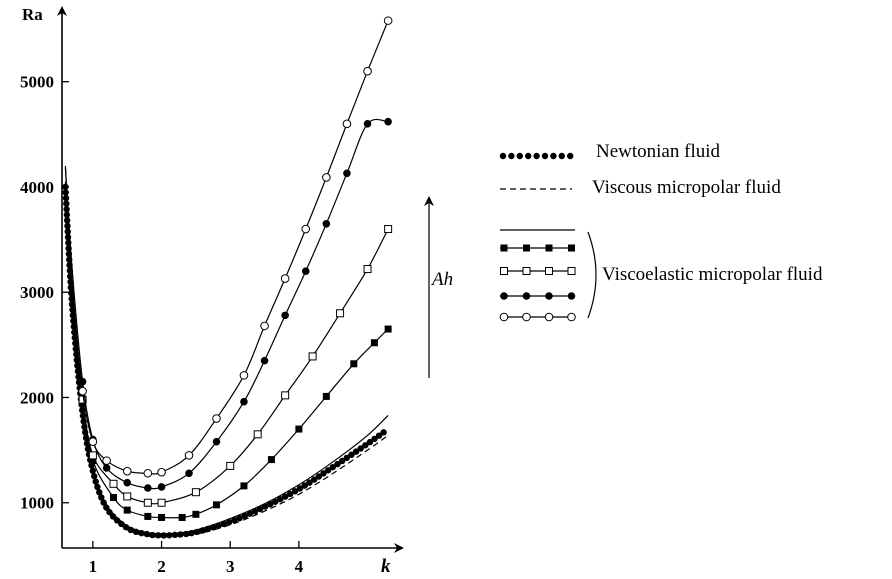 This screenshot has height=579, width=892. What do you see at coordinates (658, 151) in the screenshot?
I see `legend-label-newtonian: Newtonian fluid` at bounding box center [658, 151].